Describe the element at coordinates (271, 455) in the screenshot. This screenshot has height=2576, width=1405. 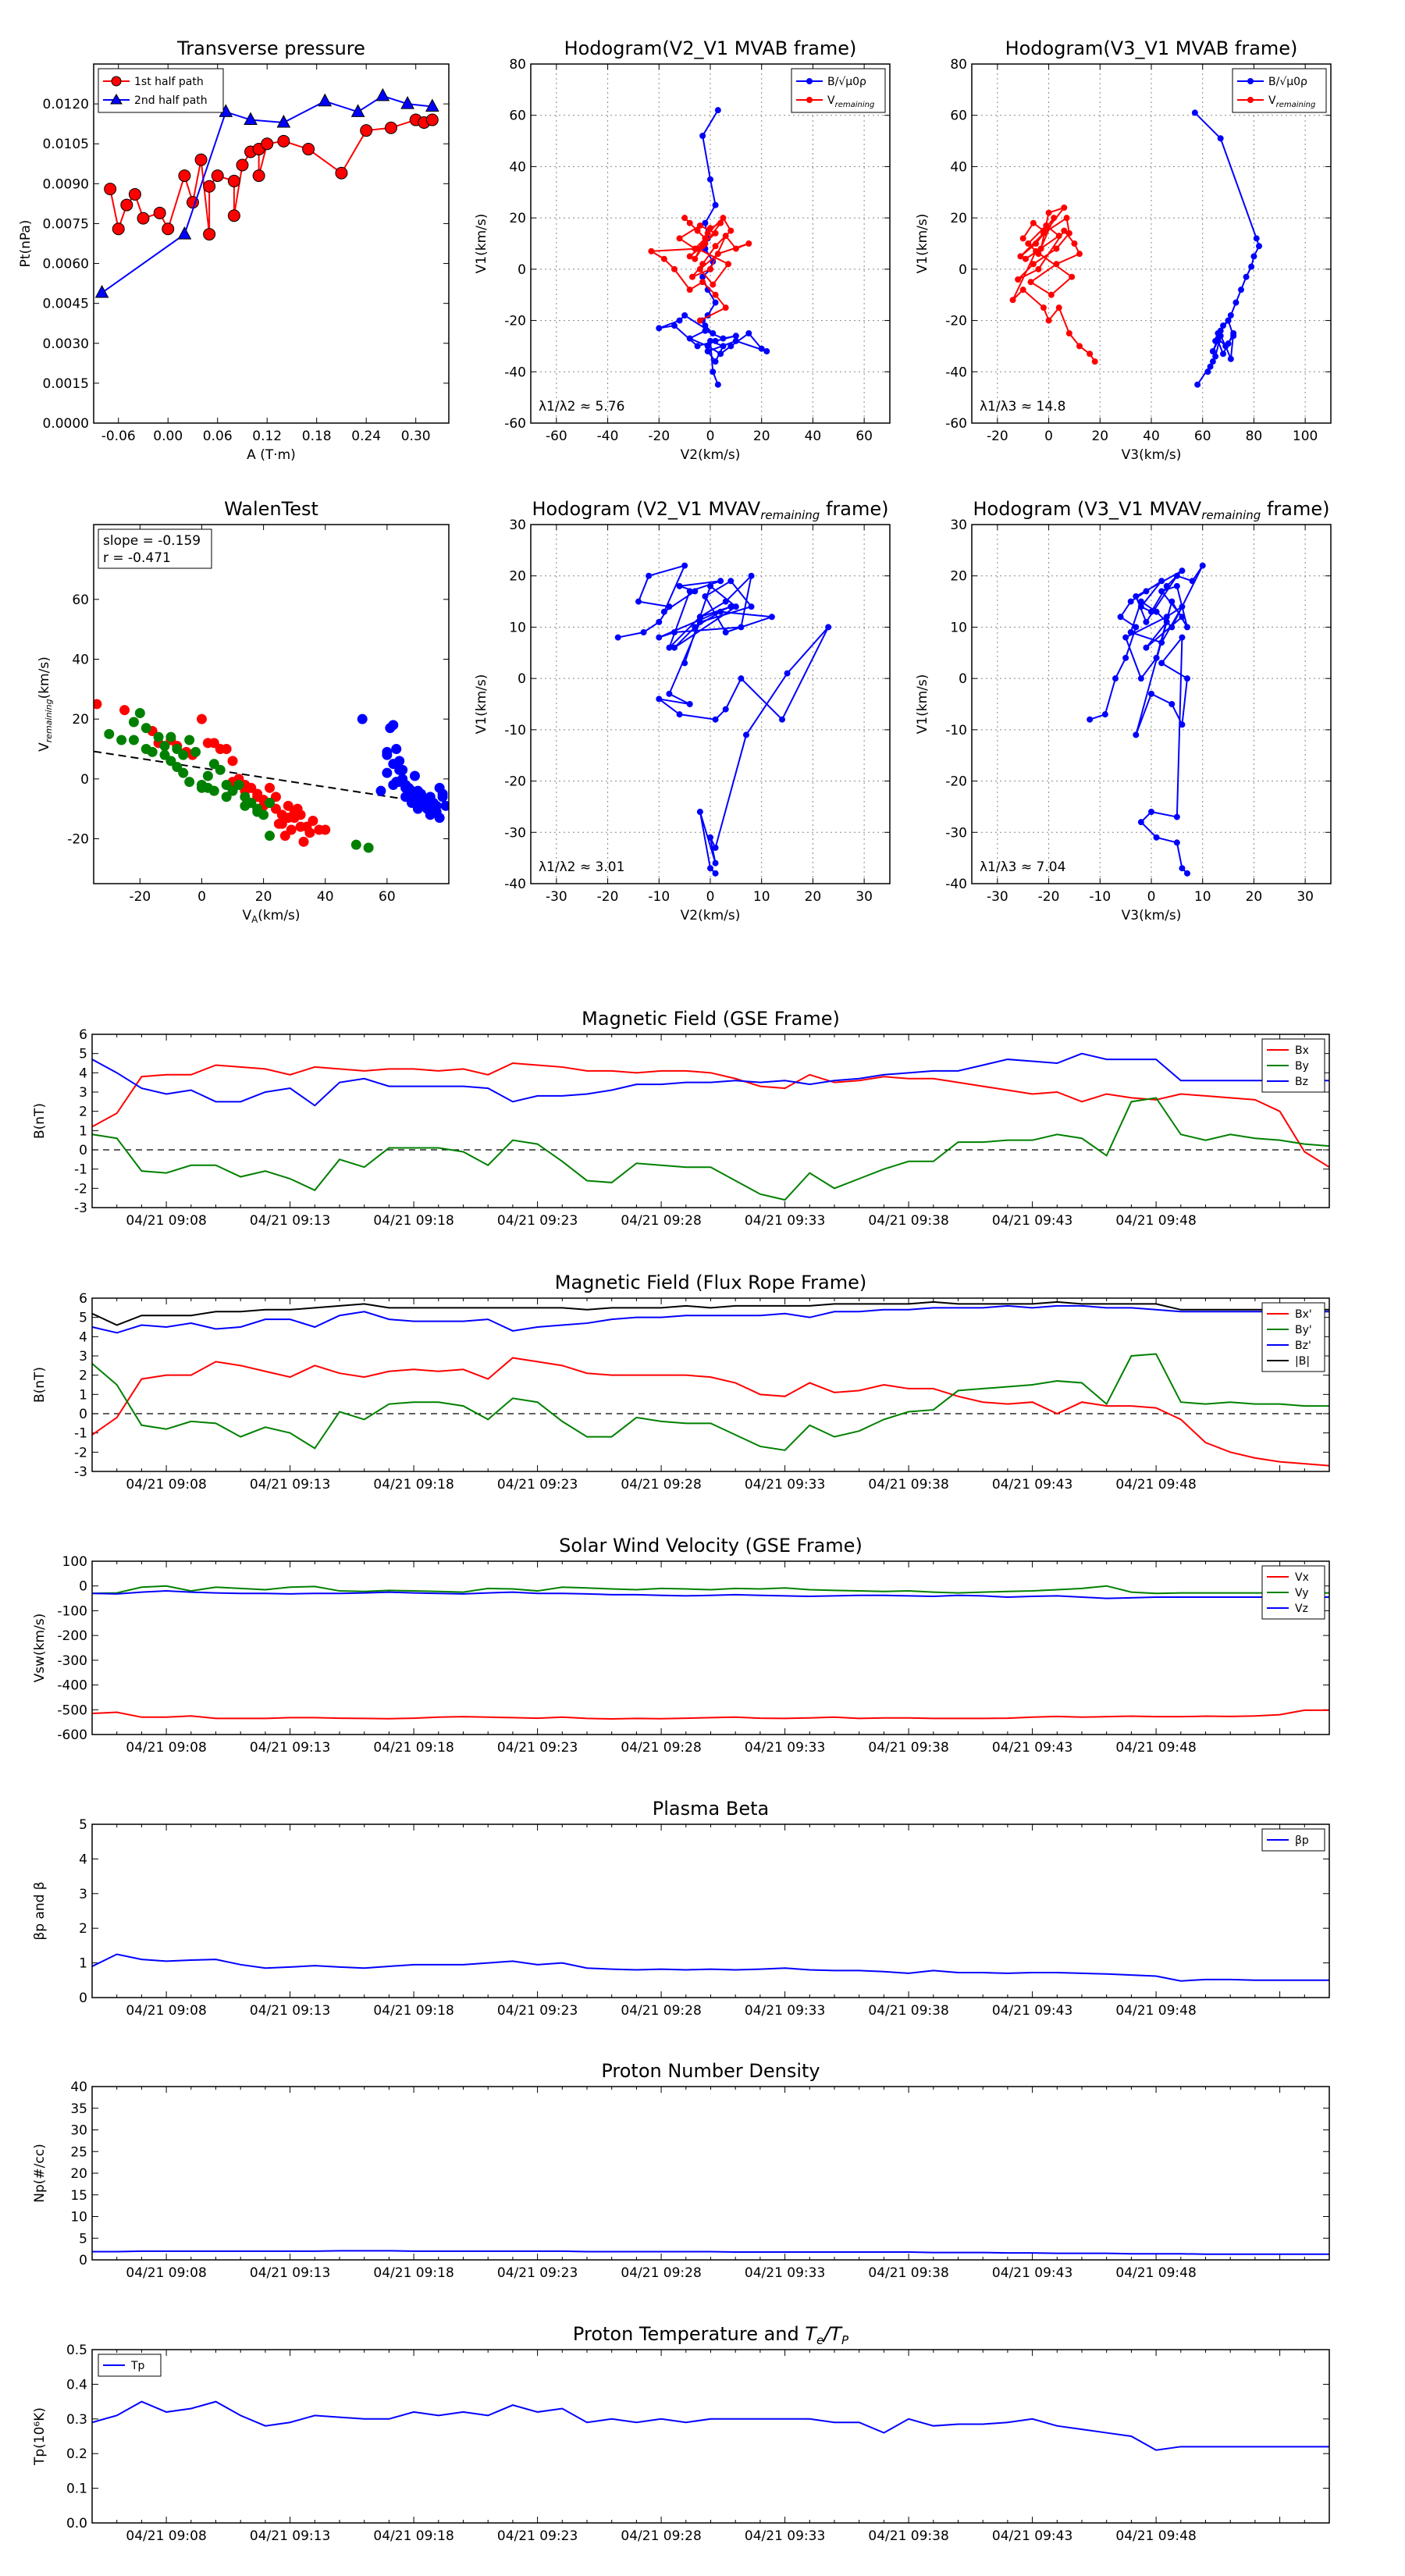
I see `x-axis-label: A (T·m)` at that location.